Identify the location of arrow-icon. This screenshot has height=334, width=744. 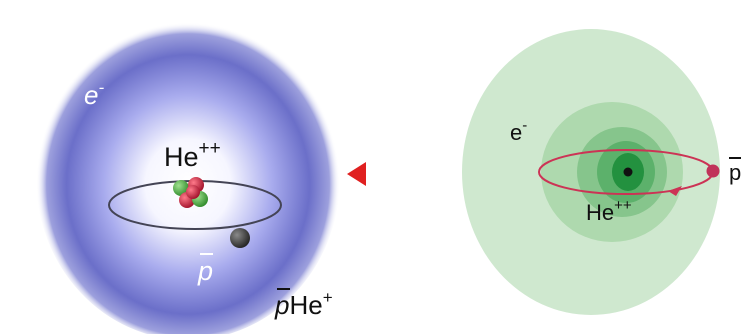
(356, 174).